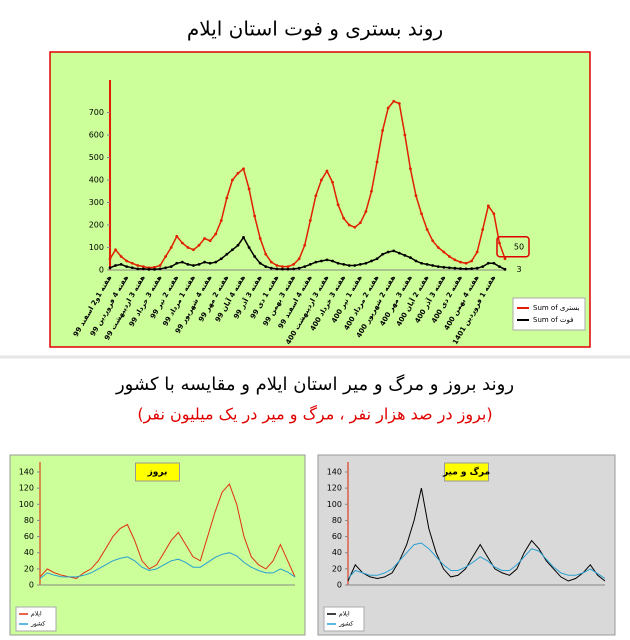 This screenshot has height=640, width=630. I want to click on title-box, so click(466, 472).